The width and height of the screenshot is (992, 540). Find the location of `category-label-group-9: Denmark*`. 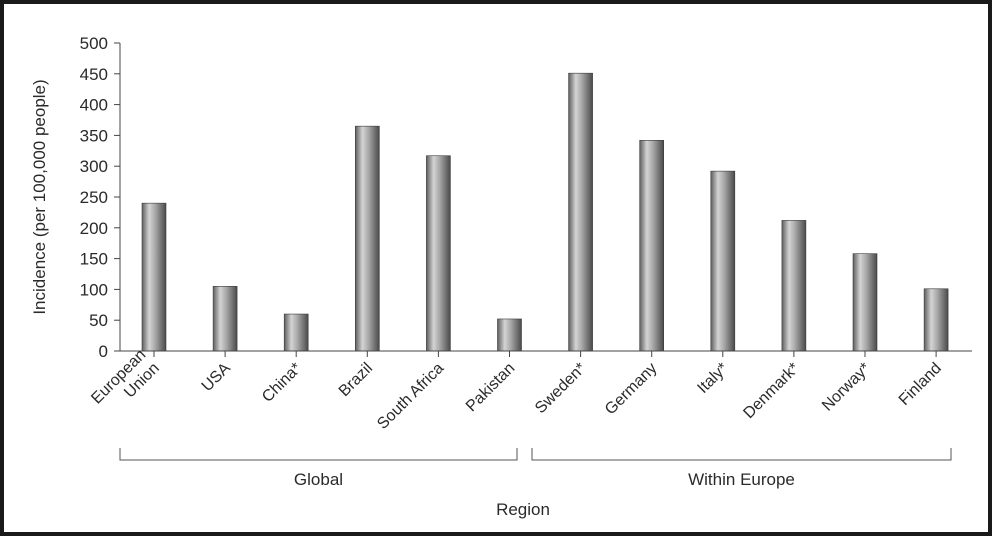

category-label-group-9: Denmark* is located at coordinates (771, 391).